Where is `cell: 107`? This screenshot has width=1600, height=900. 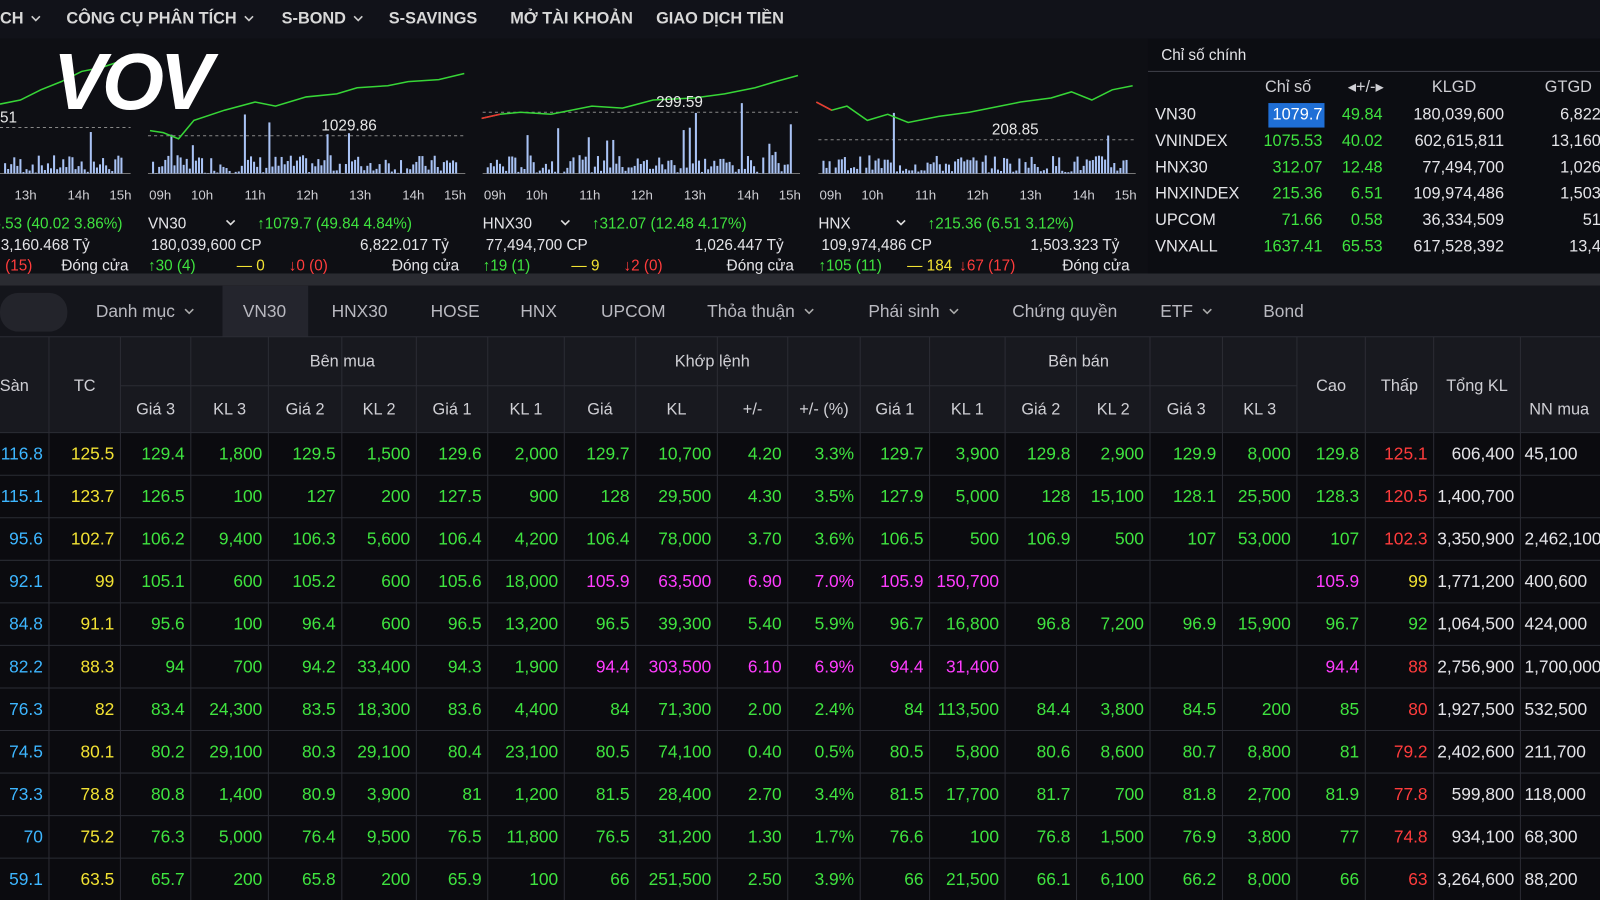 cell: 107 is located at coordinates (1201, 539).